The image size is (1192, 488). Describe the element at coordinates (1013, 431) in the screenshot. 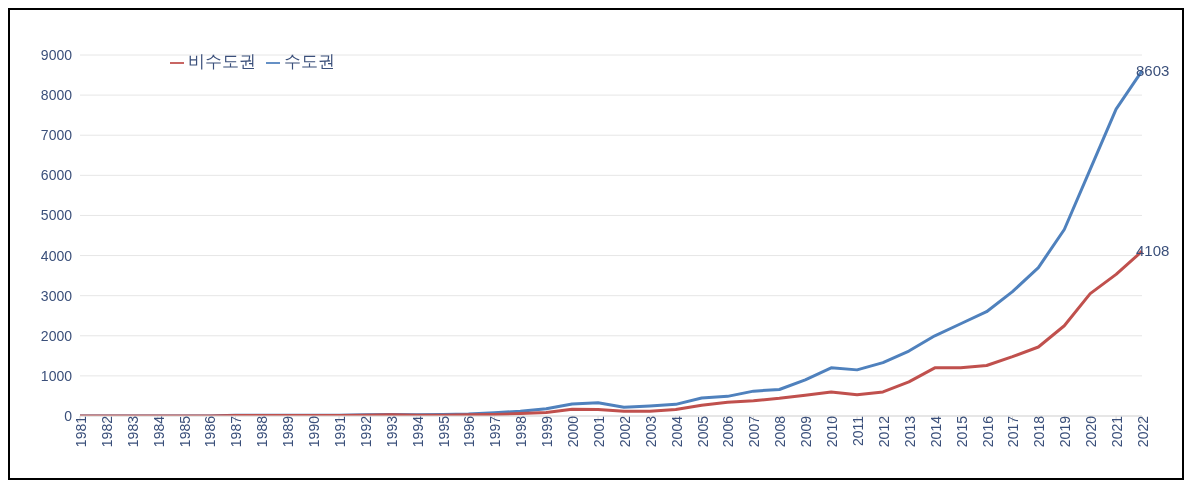

I see `x-tick-label: 2017` at that location.